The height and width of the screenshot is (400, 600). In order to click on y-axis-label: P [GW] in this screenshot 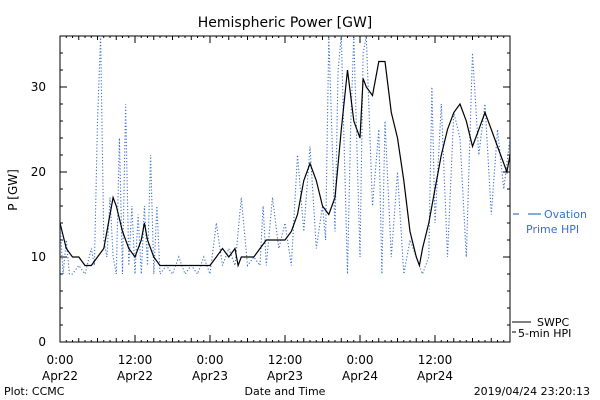, I will do `click(13, 190)`.